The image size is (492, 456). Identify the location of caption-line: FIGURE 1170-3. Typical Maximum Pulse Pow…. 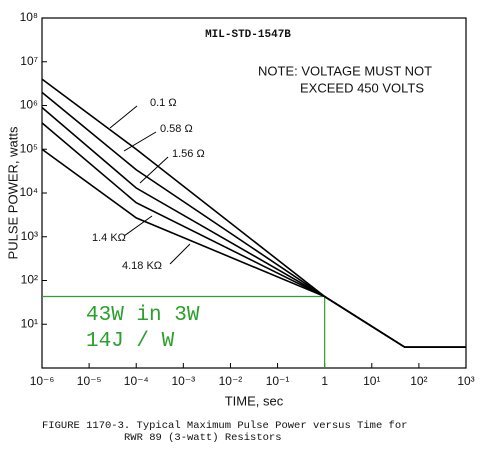
(224, 426).